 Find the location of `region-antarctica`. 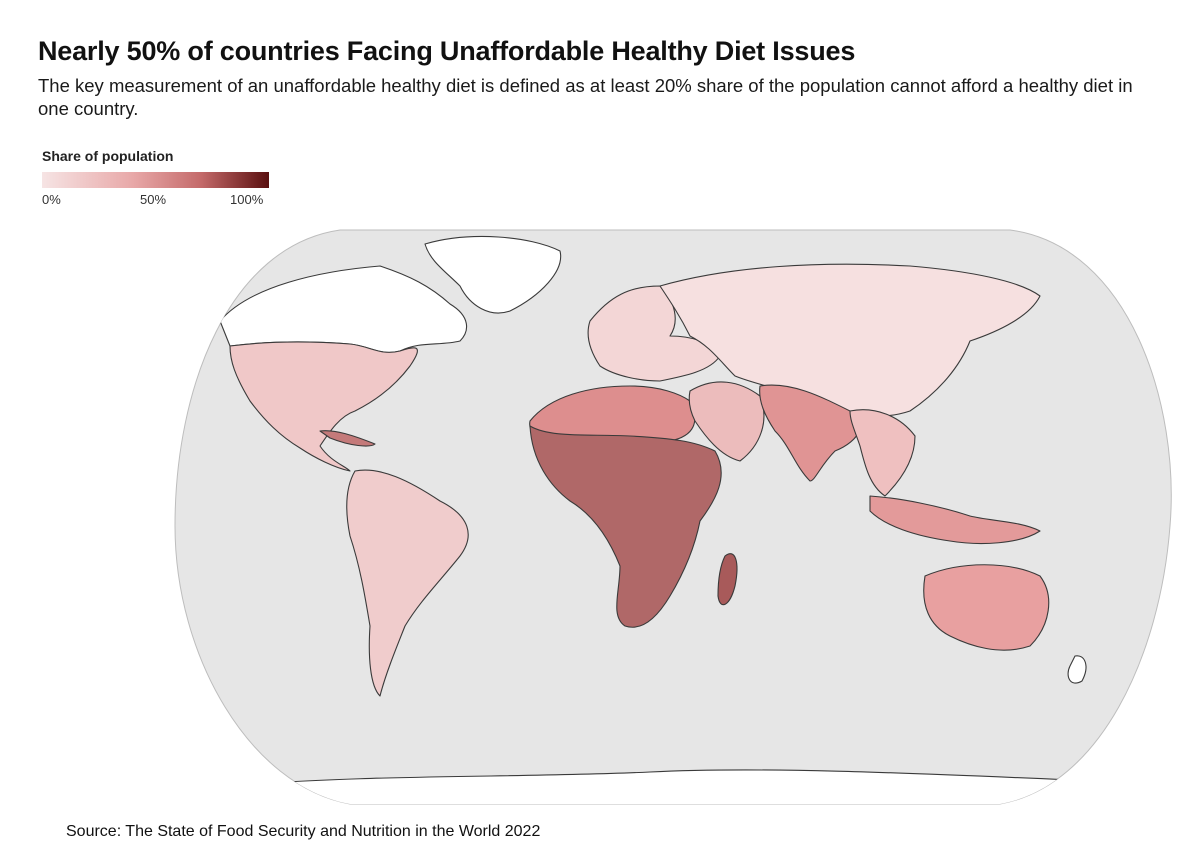

region-antarctica is located at coordinates (680, 786).